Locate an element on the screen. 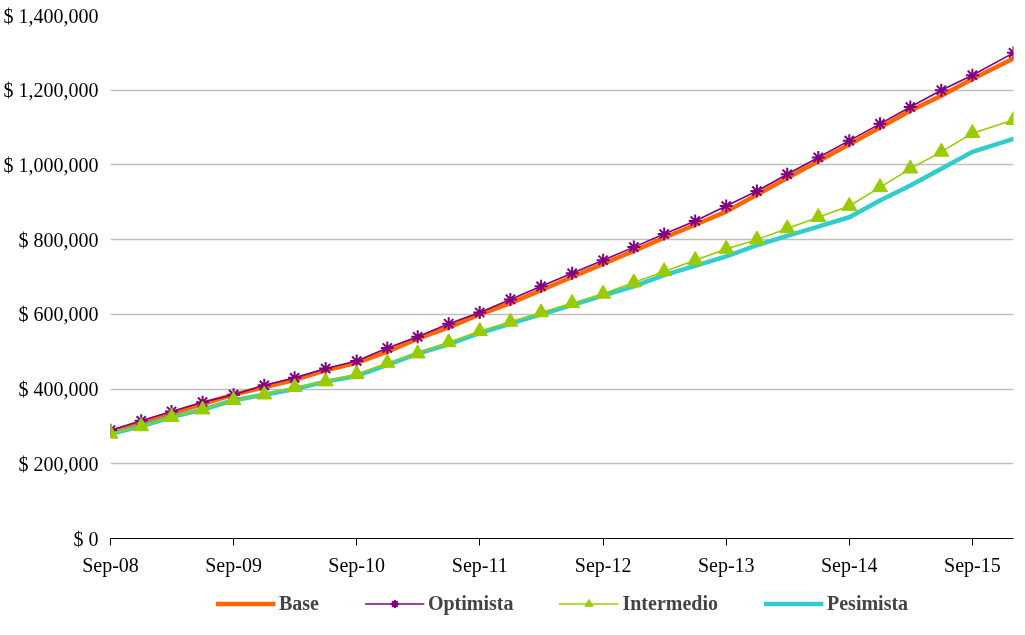 The image size is (1025, 635). legend-label: Base is located at coordinates (298, 603).